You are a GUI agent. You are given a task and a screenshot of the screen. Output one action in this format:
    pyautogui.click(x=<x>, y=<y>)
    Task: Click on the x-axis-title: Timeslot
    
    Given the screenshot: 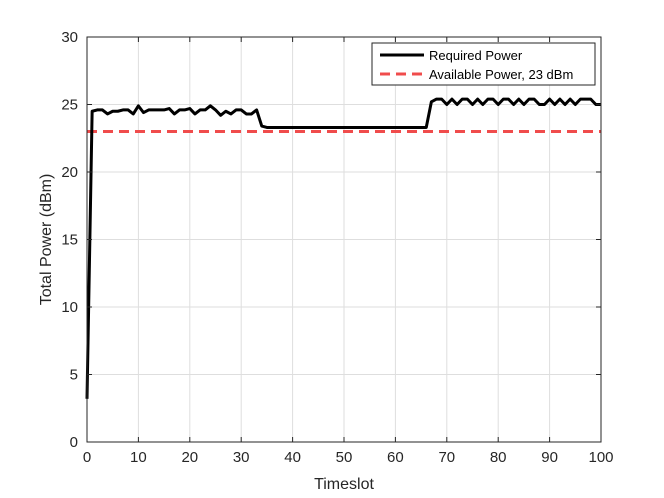 What is the action you would take?
    pyautogui.click(x=344, y=484)
    